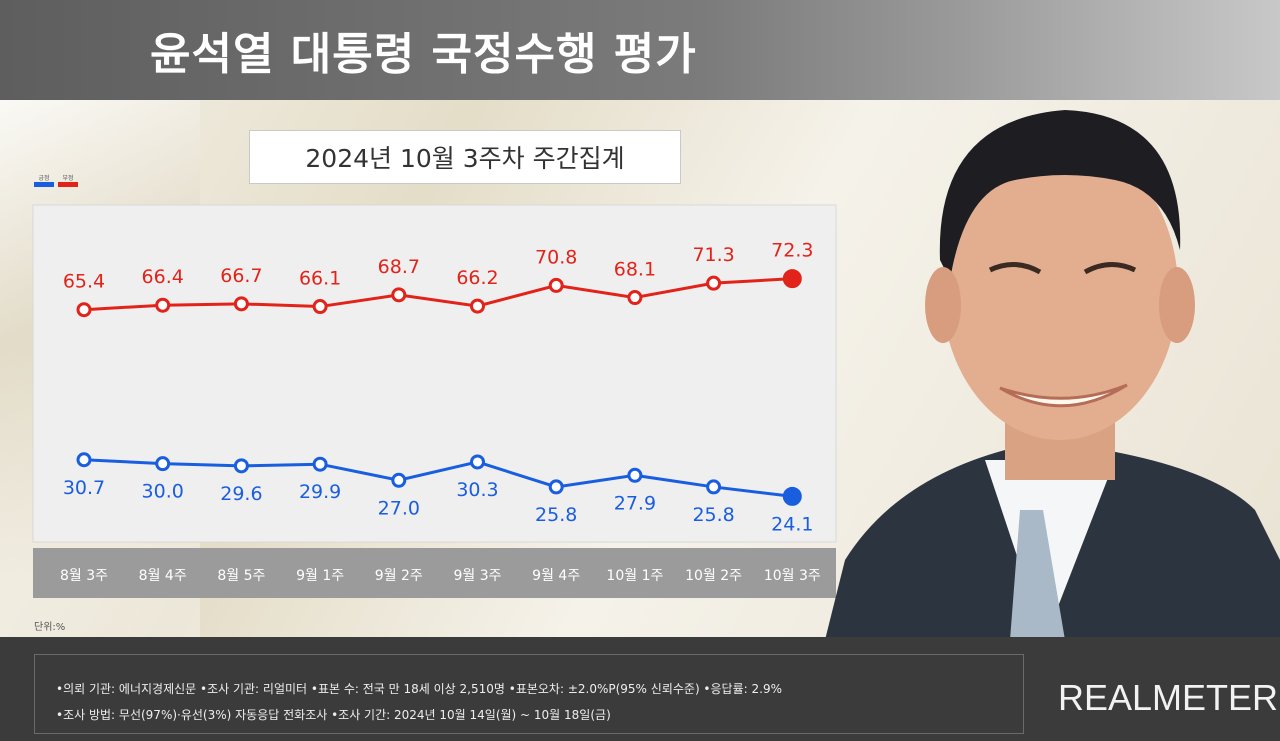 This screenshot has height=741, width=1280. I want to click on category-axis-strip, so click(434, 573).